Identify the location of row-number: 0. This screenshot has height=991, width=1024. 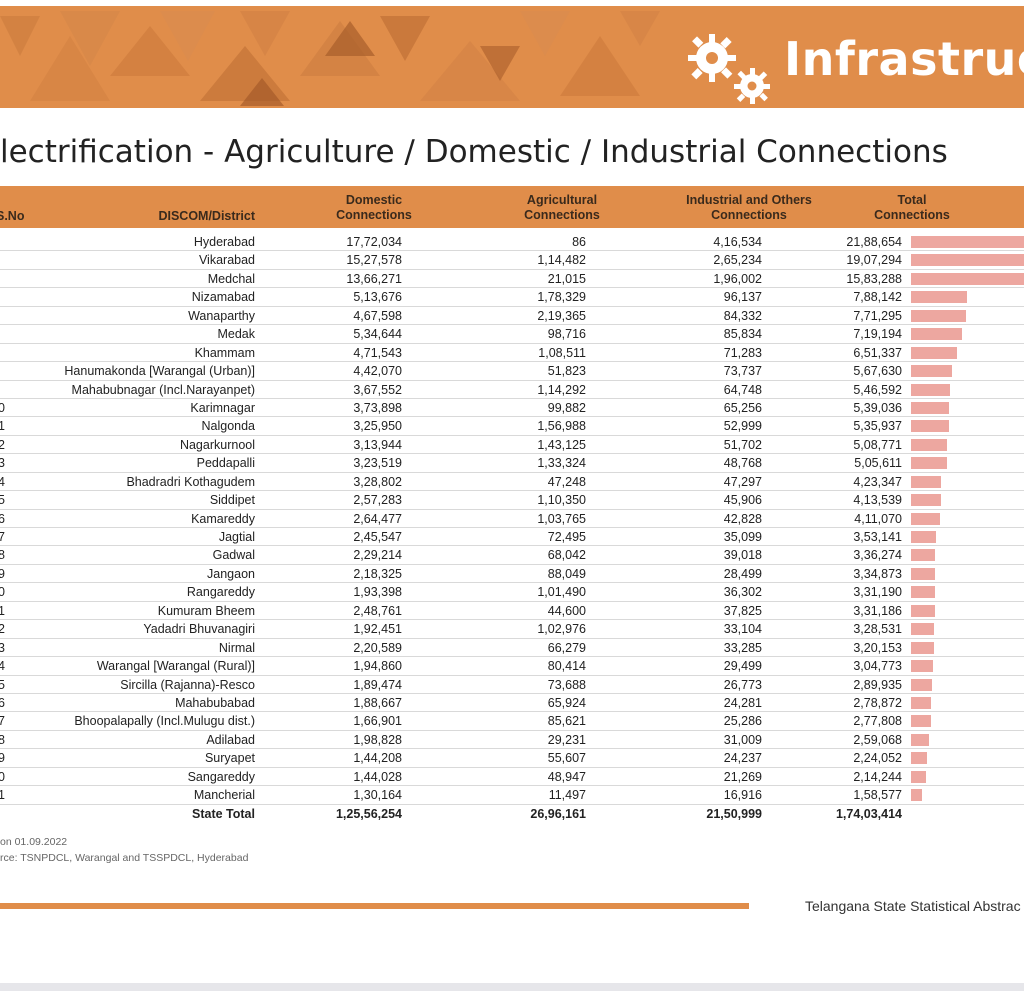
(2, 776).